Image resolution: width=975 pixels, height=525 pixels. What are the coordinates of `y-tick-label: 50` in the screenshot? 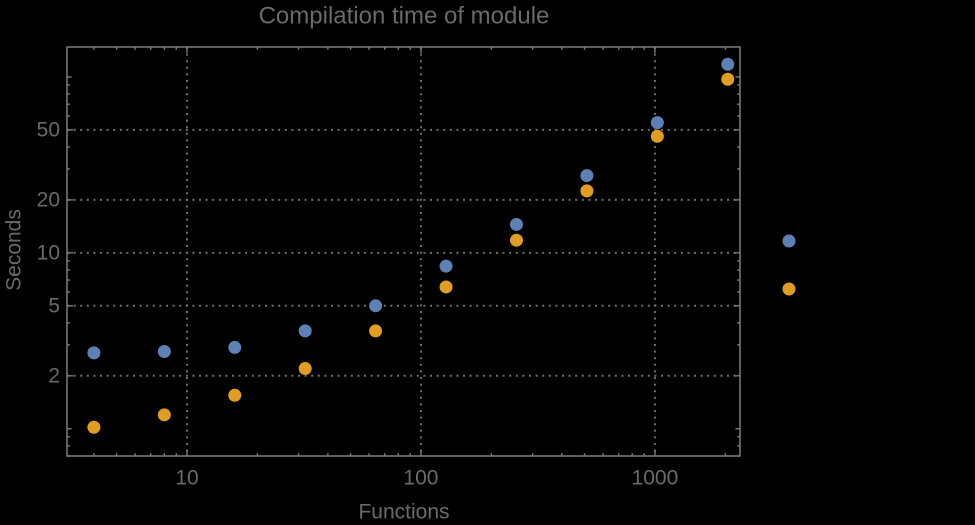 It's located at (48, 129).